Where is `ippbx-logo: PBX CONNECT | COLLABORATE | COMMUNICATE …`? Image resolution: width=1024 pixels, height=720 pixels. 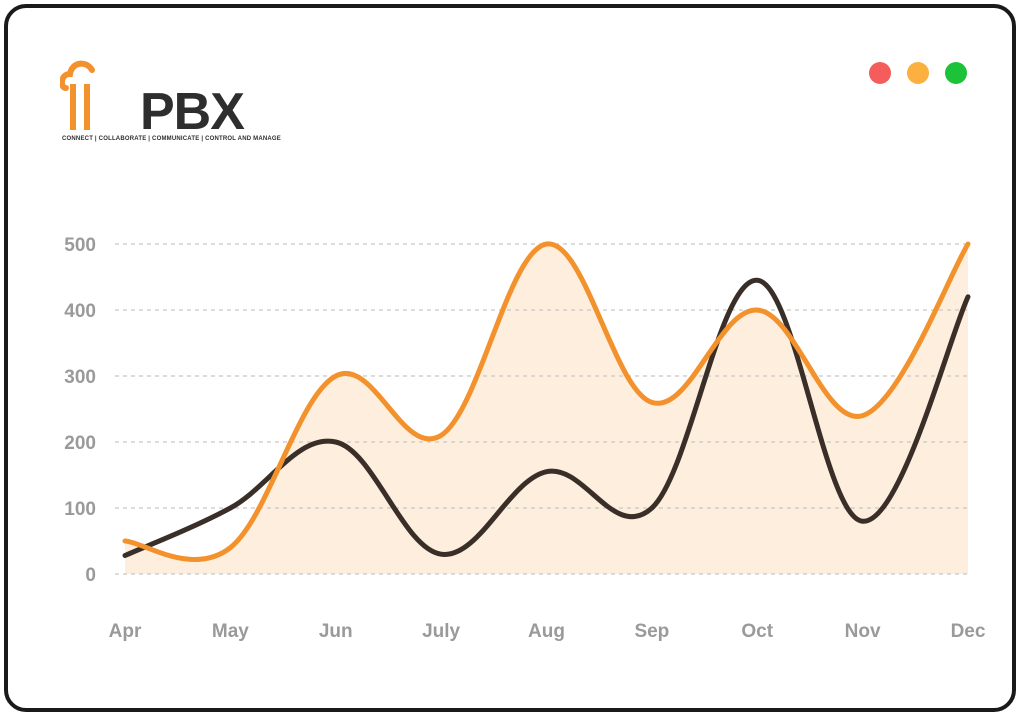 ippbx-logo: PBX CONNECT | COLLABORATE | COMMUNICATE … is located at coordinates (170, 97).